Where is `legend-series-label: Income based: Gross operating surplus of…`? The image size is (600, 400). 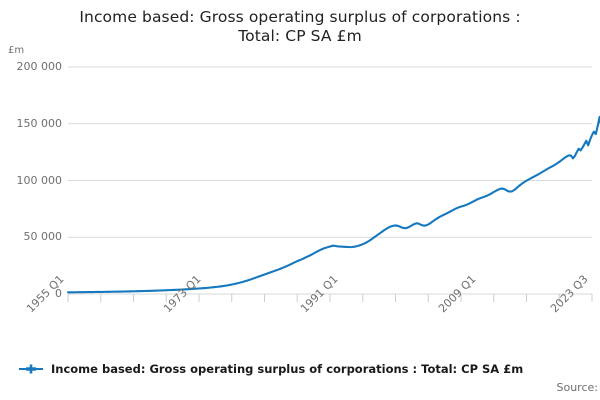
legend-series-label: Income based: Gross operating surplus of… is located at coordinates (287, 369).